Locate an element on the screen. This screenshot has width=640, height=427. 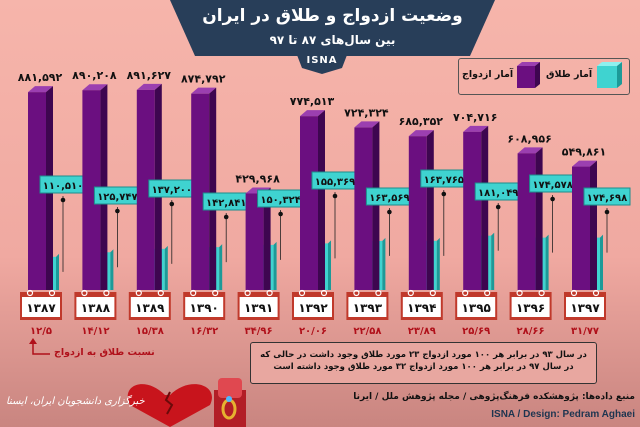
year-label: ۱۳۹۵ is located at coordinates (476, 308).